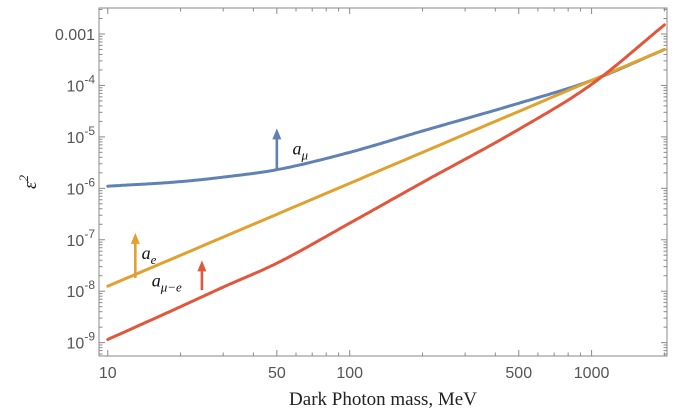 This screenshot has width=676, height=414. Describe the element at coordinates (89, 131) in the screenshot. I see `y-tick-exponent: -5` at that location.